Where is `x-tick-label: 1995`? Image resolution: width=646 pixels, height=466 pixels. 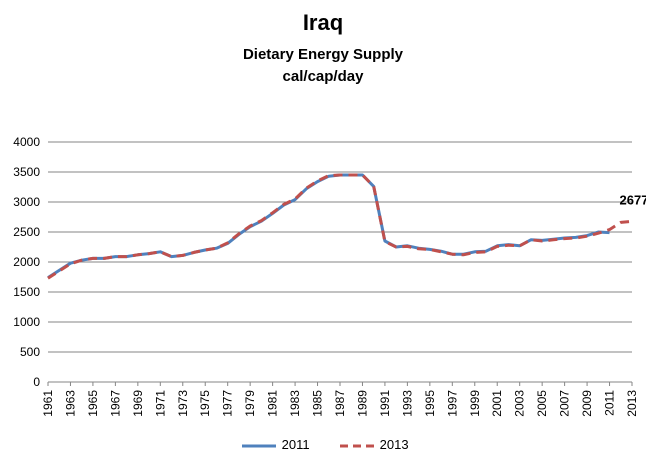
x-tick-label: 1995 is located at coordinates (430, 403).